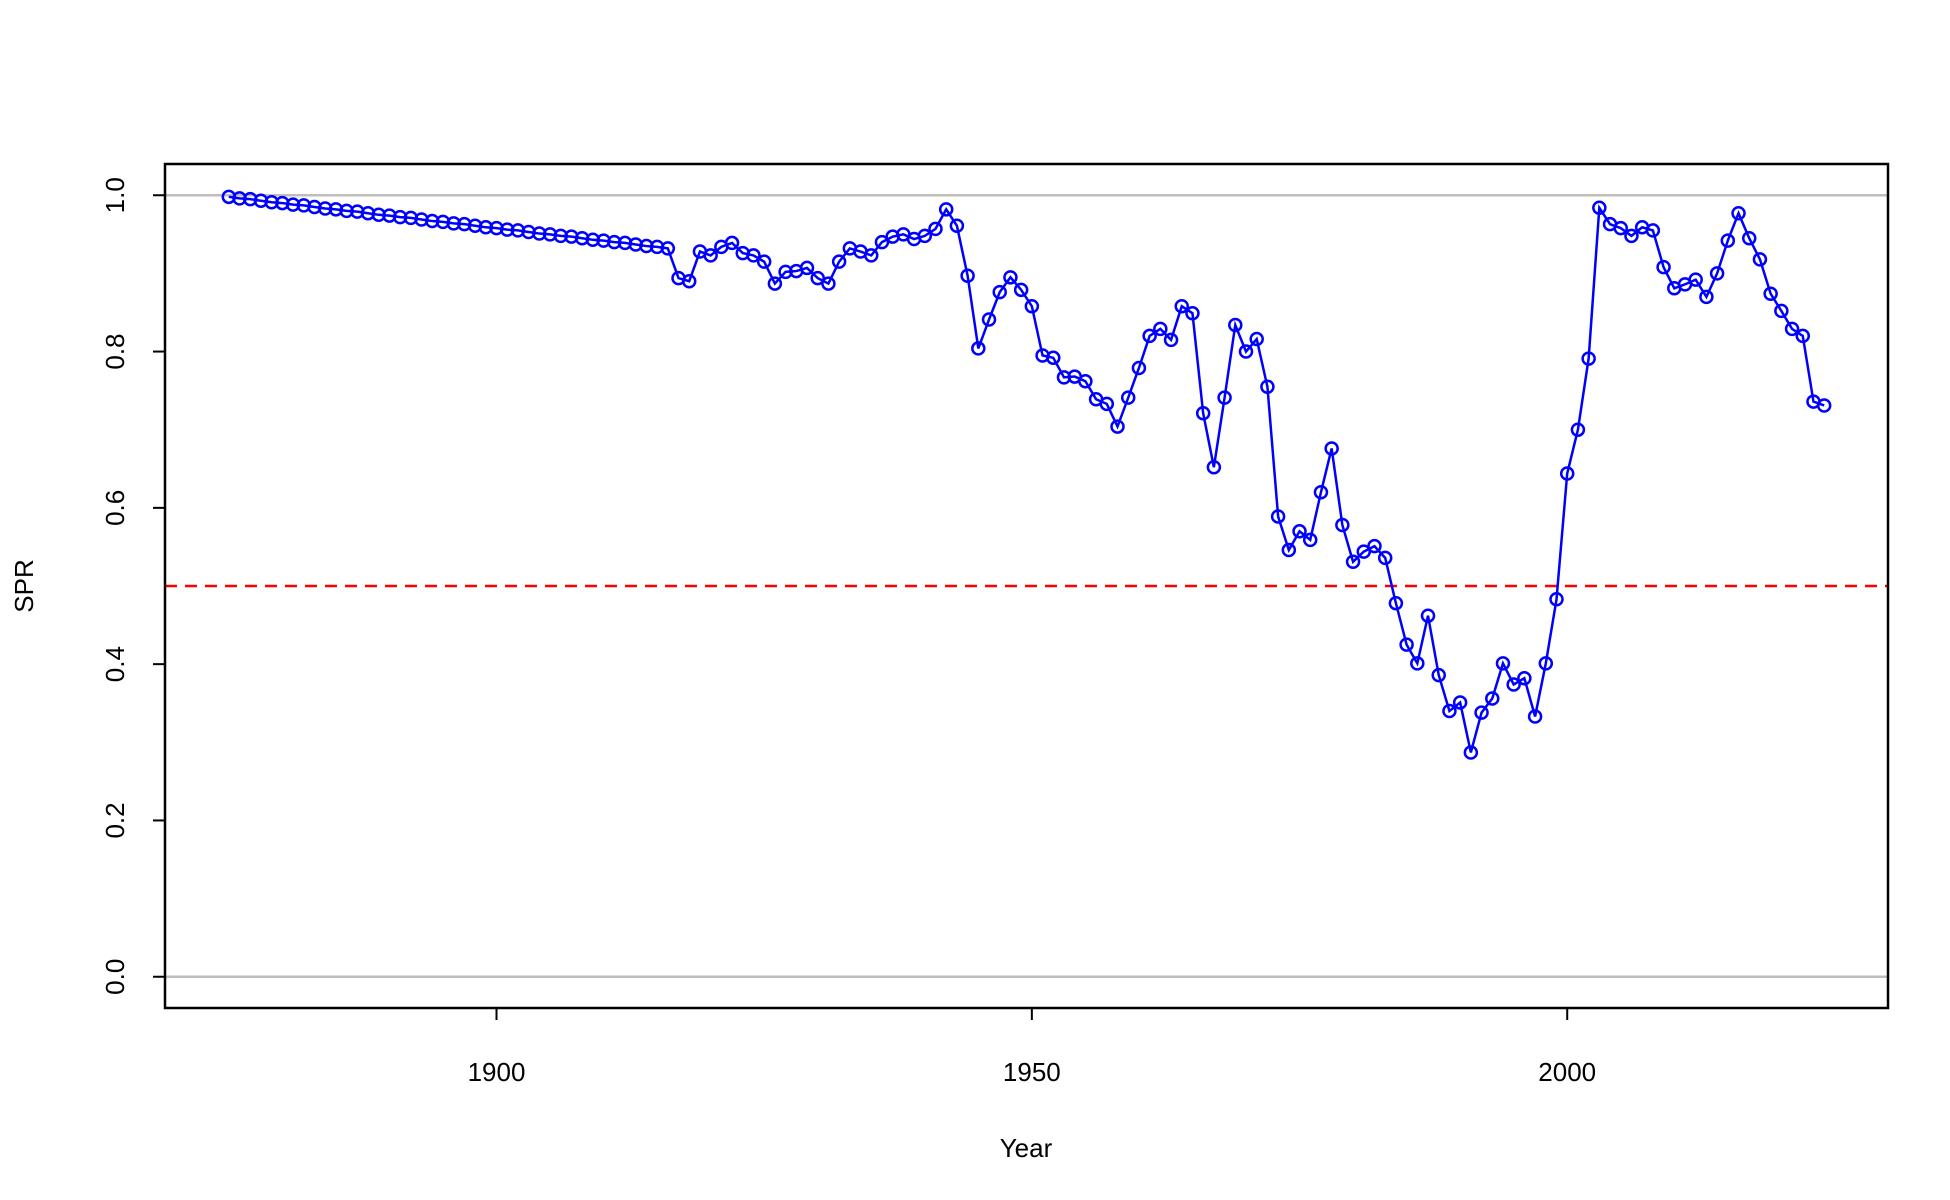  What do you see at coordinates (115, 820) in the screenshot?
I see `y-tick-label: 0.2` at bounding box center [115, 820].